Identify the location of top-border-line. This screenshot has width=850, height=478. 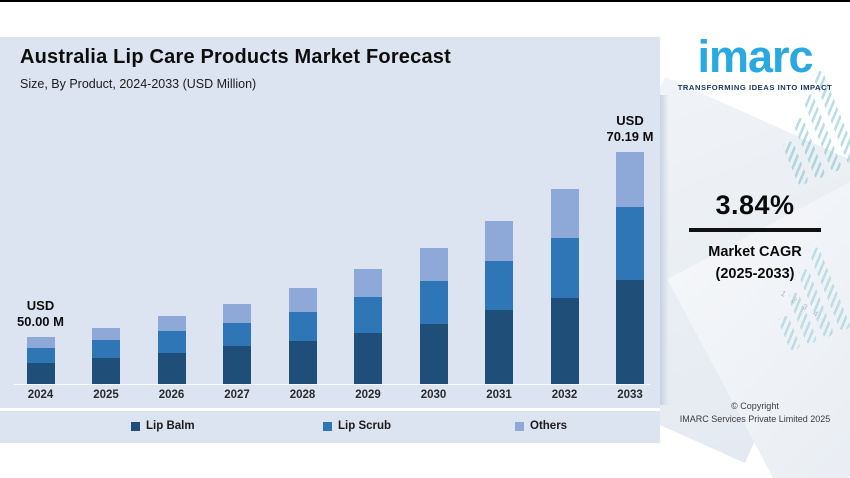
(425, 1).